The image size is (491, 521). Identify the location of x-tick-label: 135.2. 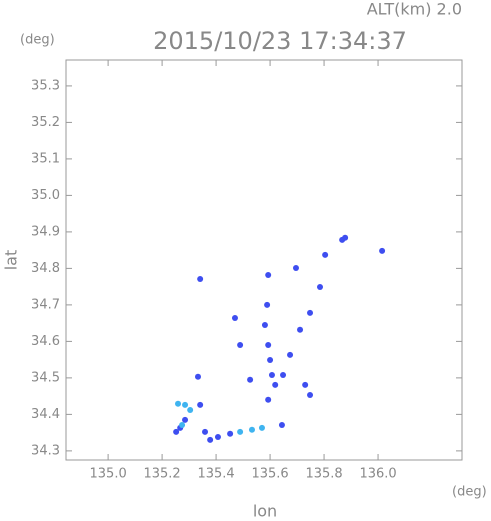
(161, 474).